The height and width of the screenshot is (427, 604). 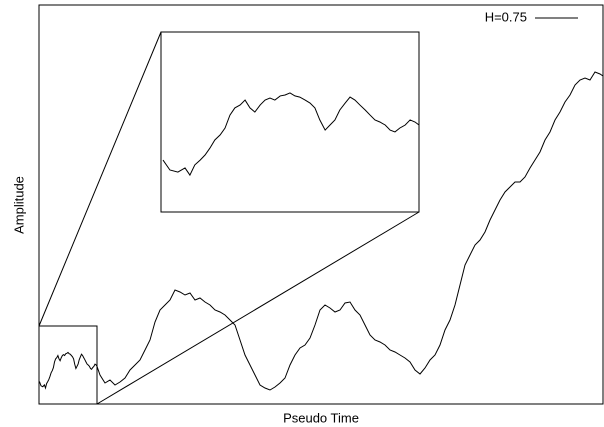 I want to click on inset-line-series, so click(x=290, y=134).